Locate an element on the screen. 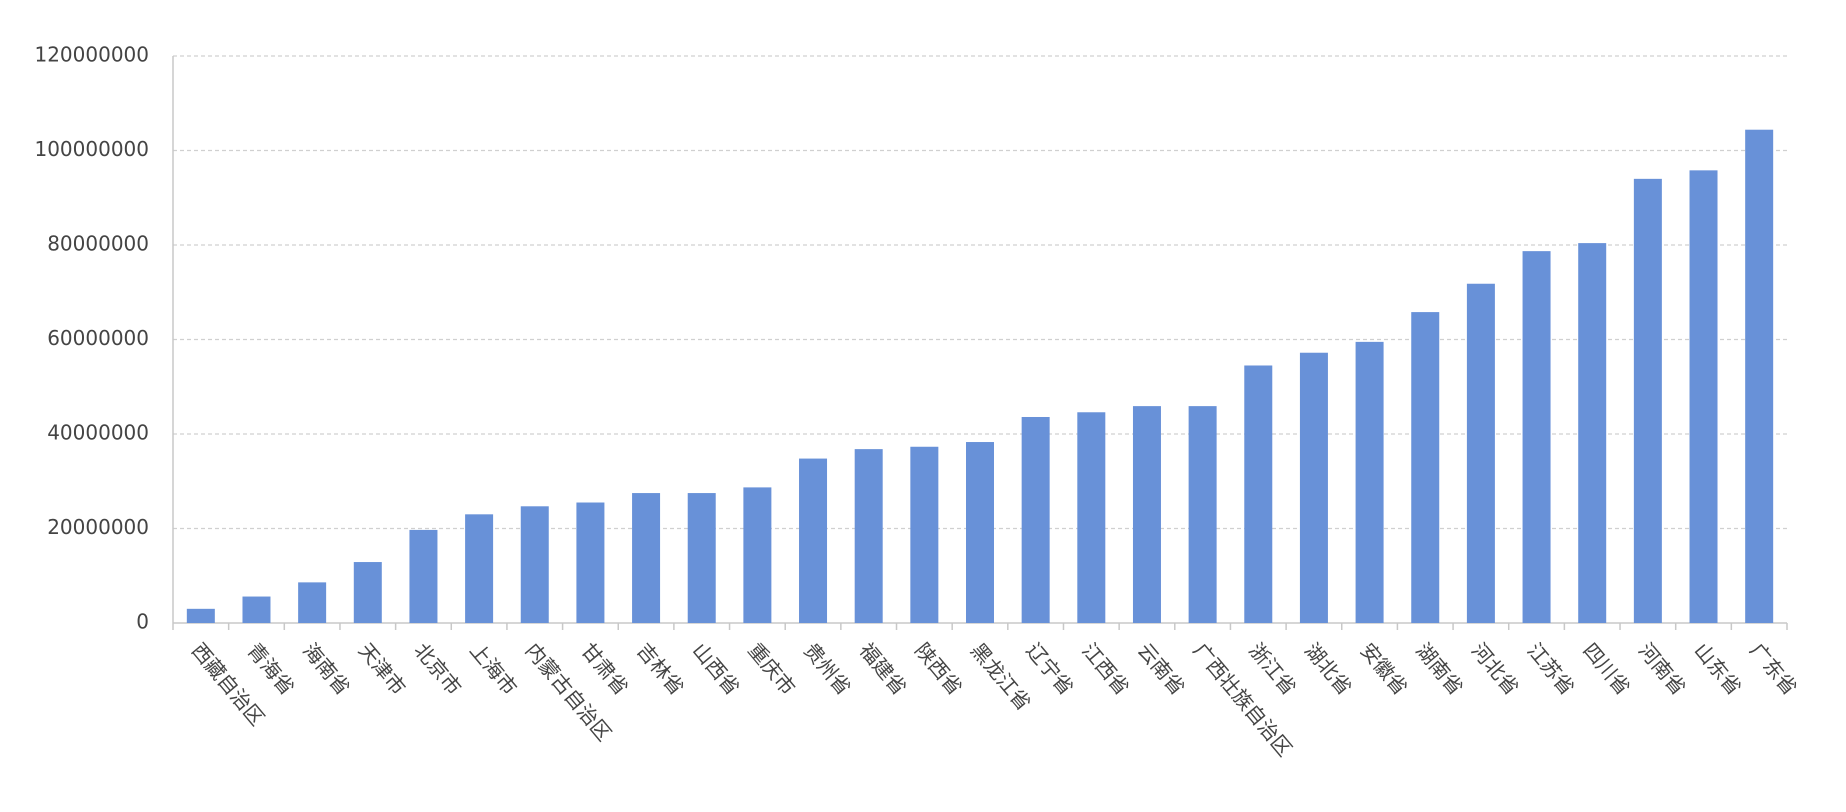 This screenshot has width=1846, height=812. x-tick-label: 甘肃省 is located at coordinates (604, 668).